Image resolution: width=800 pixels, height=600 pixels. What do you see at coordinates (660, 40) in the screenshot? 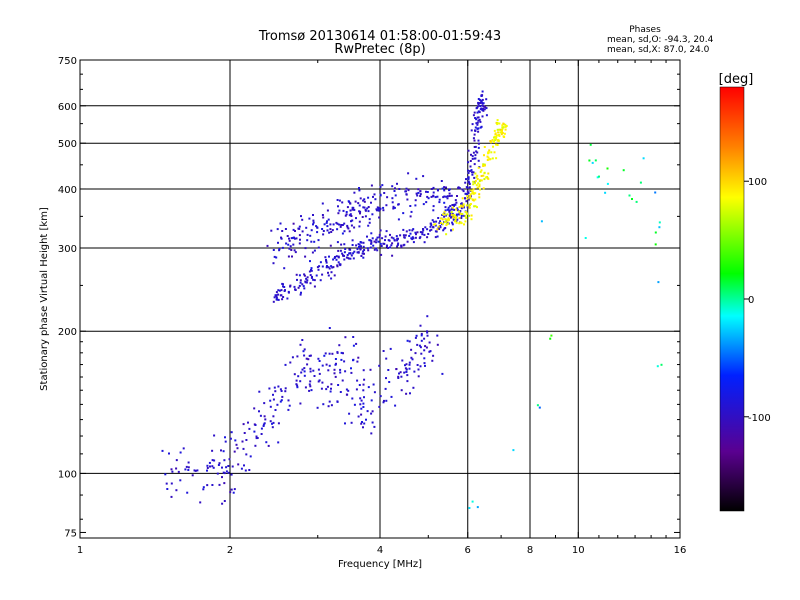
I see `stats-o-mode: mean, sd,O: -94.3, 20.4` at bounding box center [660, 40].